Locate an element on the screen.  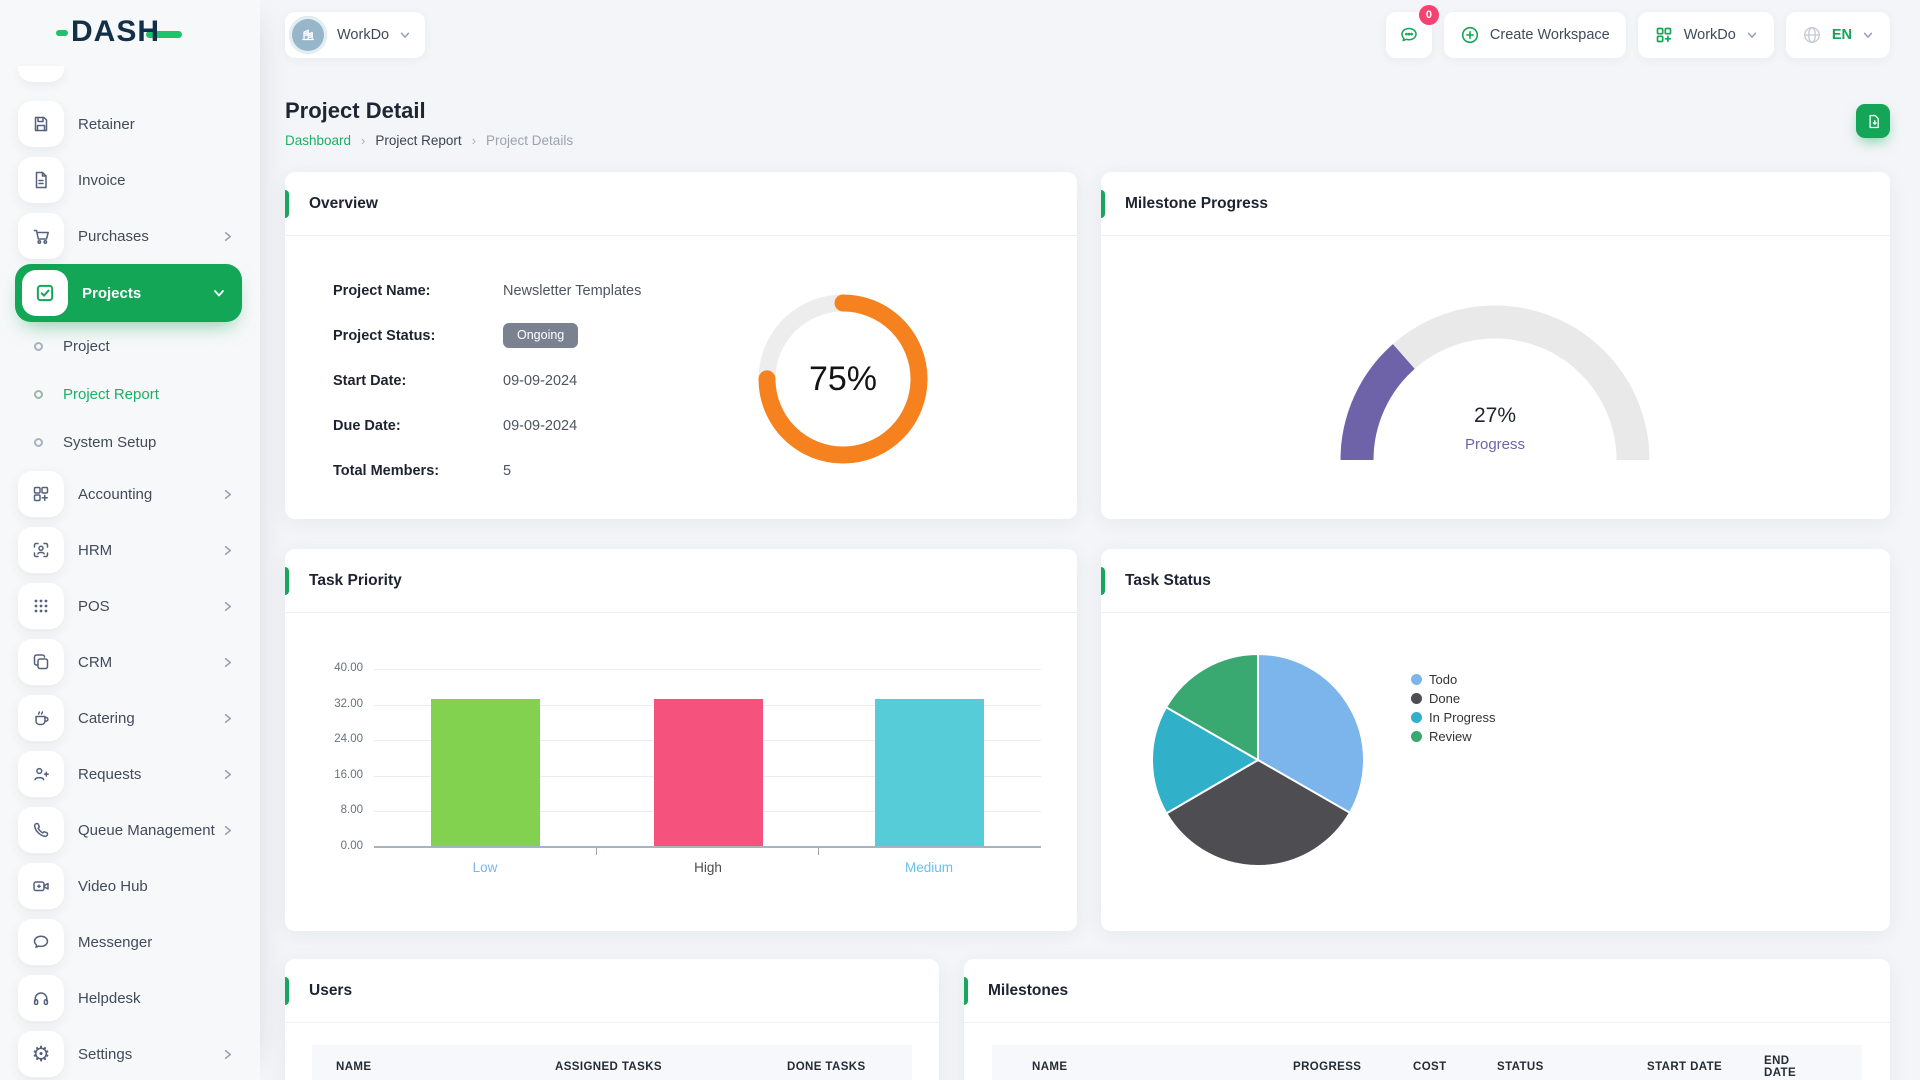
sidebar-item-queue-management: Queue Management is located at coordinates (130, 830).